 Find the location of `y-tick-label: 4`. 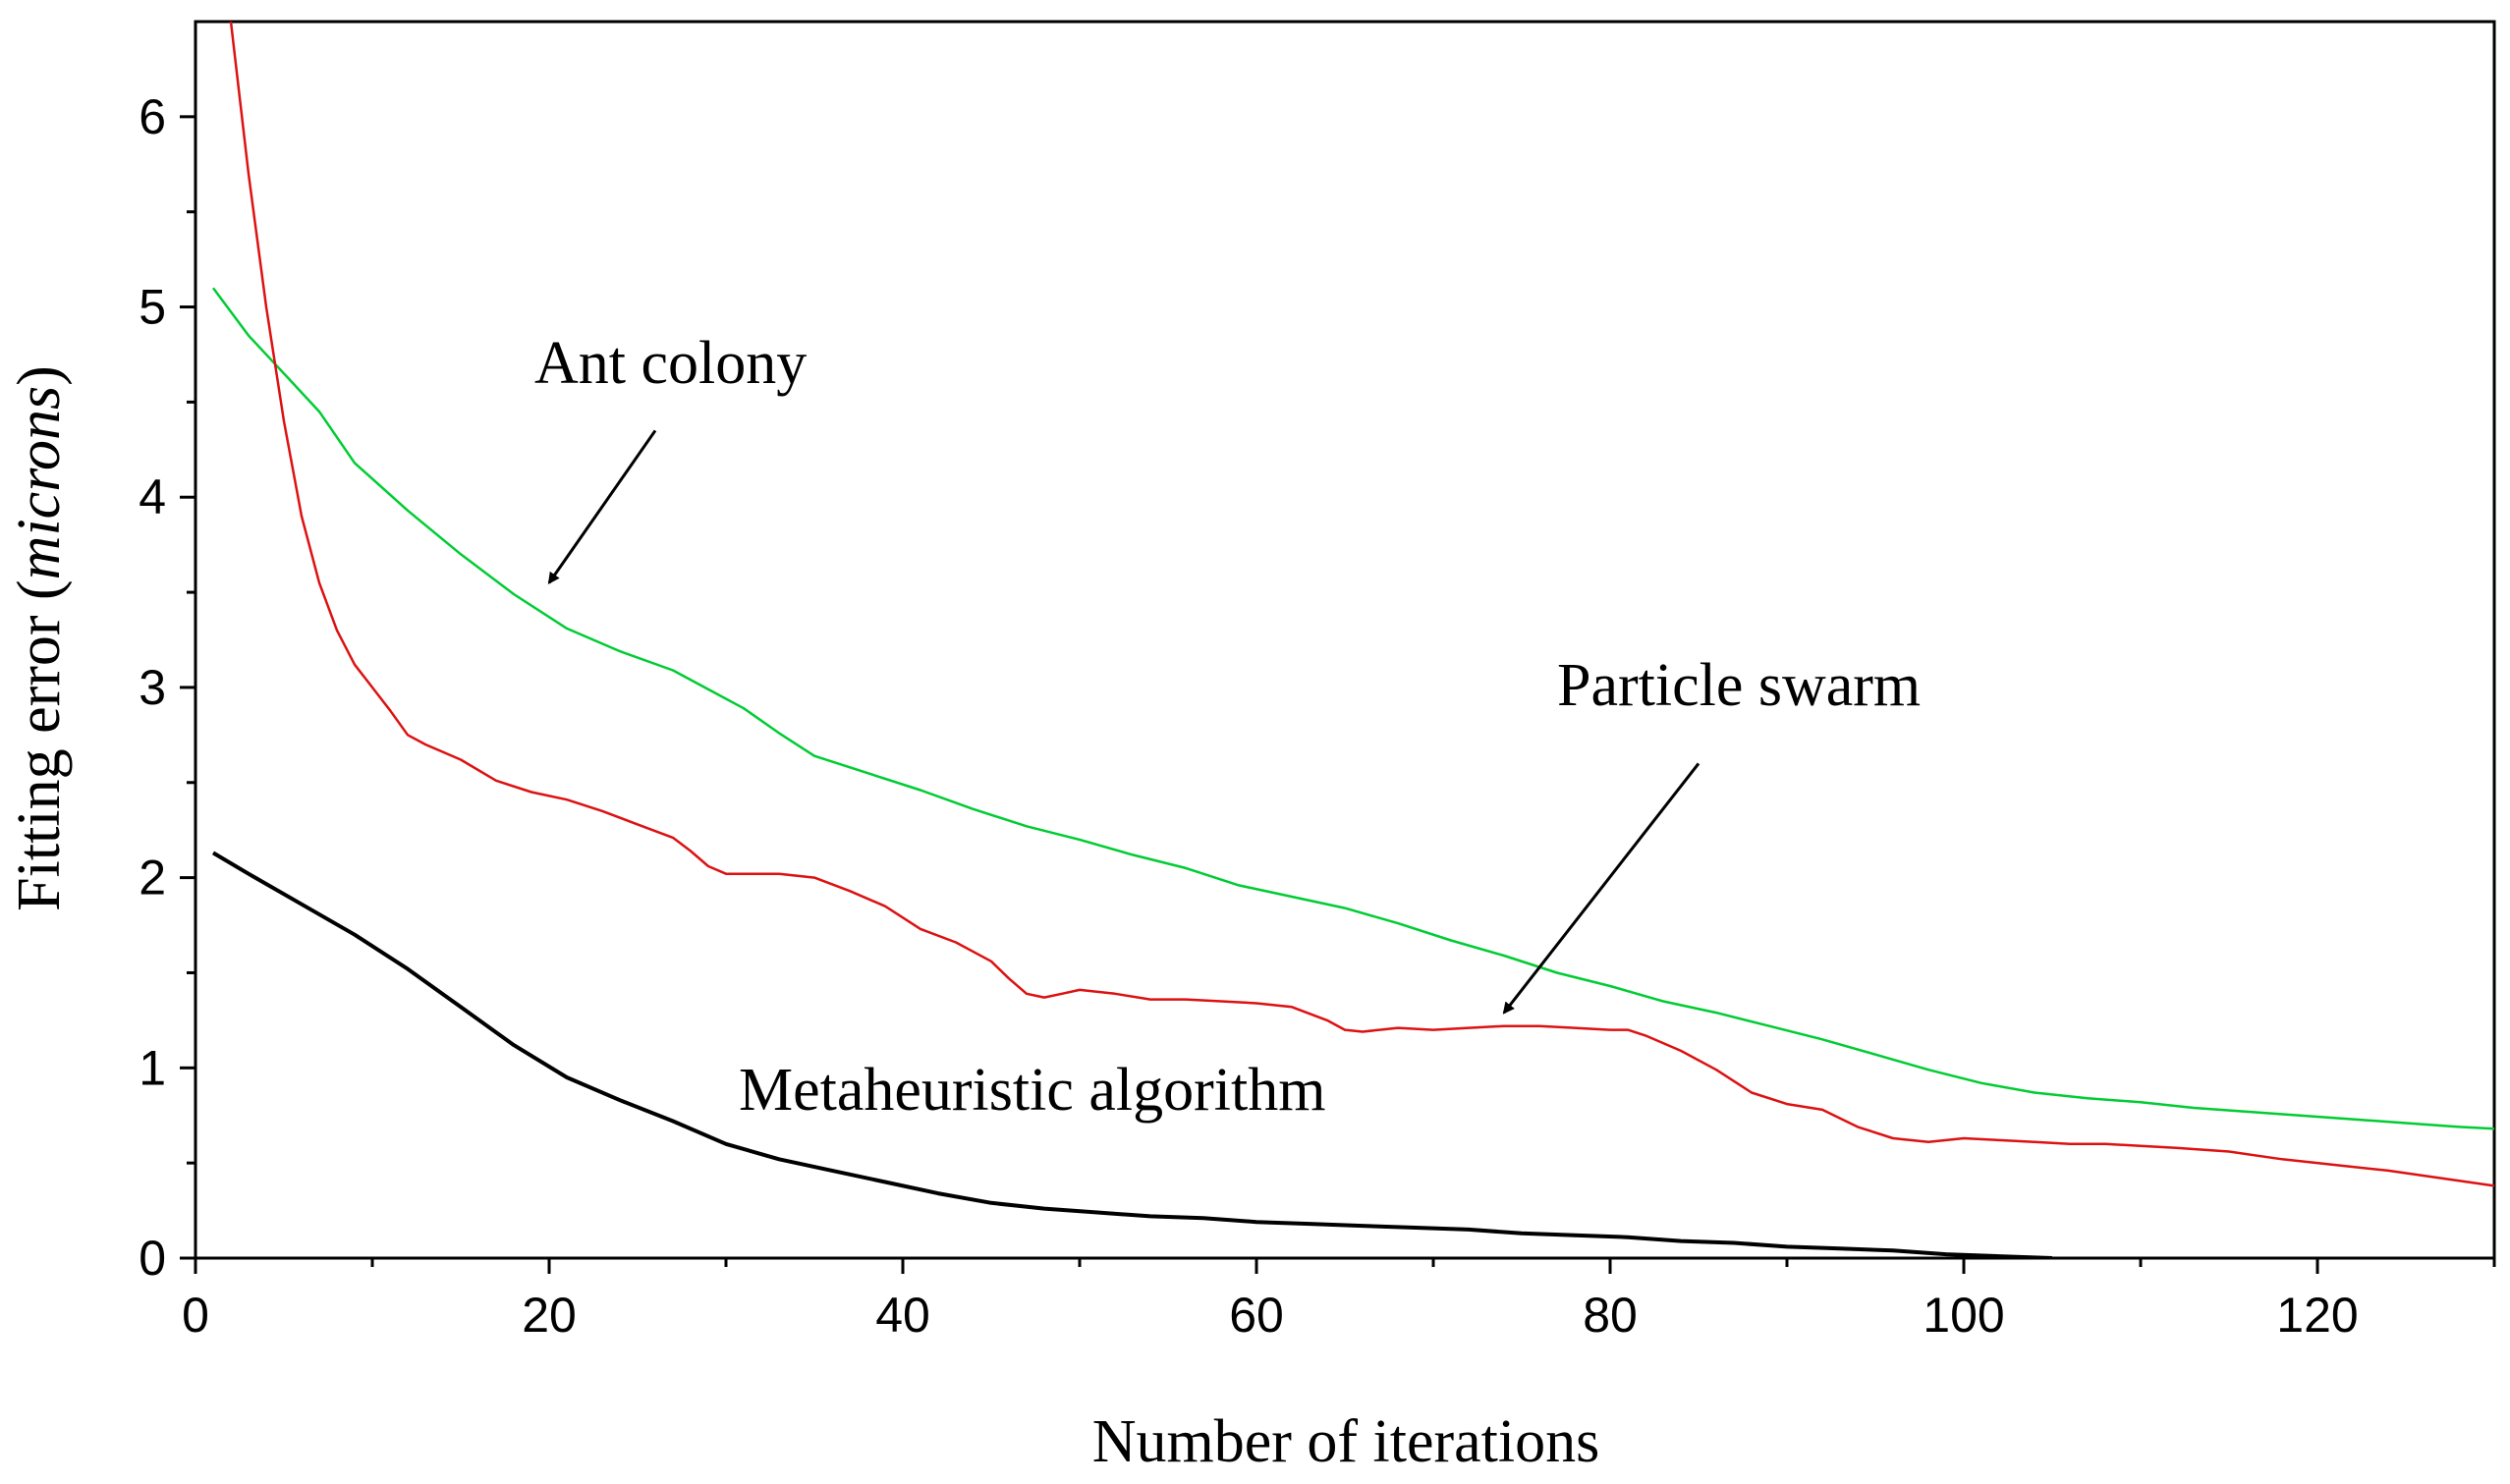

y-tick-label: 4 is located at coordinates (152, 496).